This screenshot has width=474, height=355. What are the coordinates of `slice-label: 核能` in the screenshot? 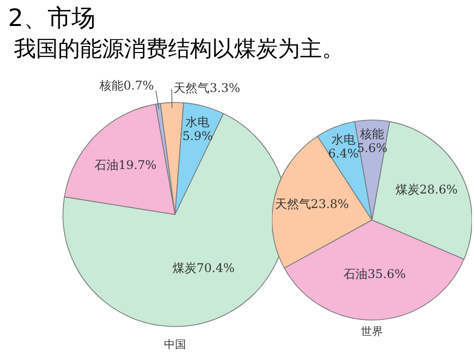 It's located at (371, 134).